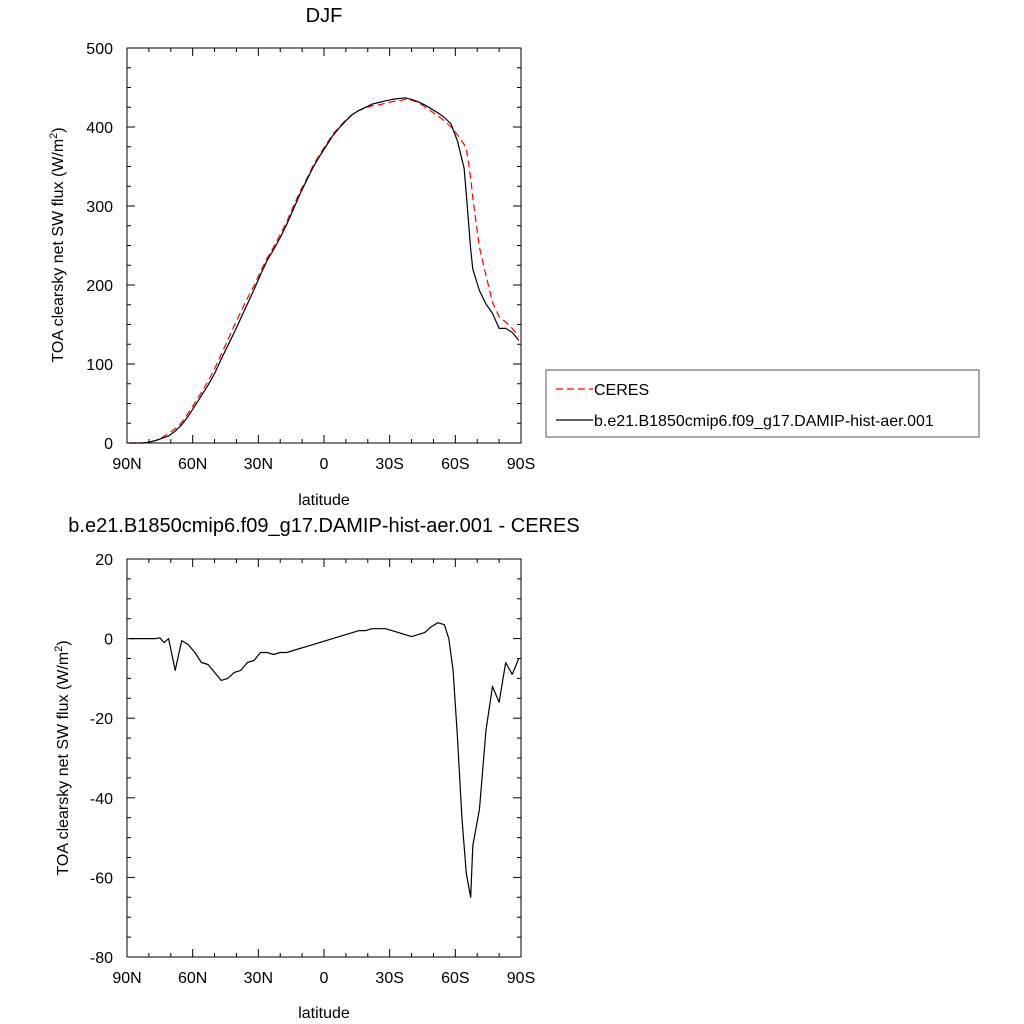  What do you see at coordinates (621, 390) in the screenshot?
I see `legend-label-ceres: CERES` at bounding box center [621, 390].